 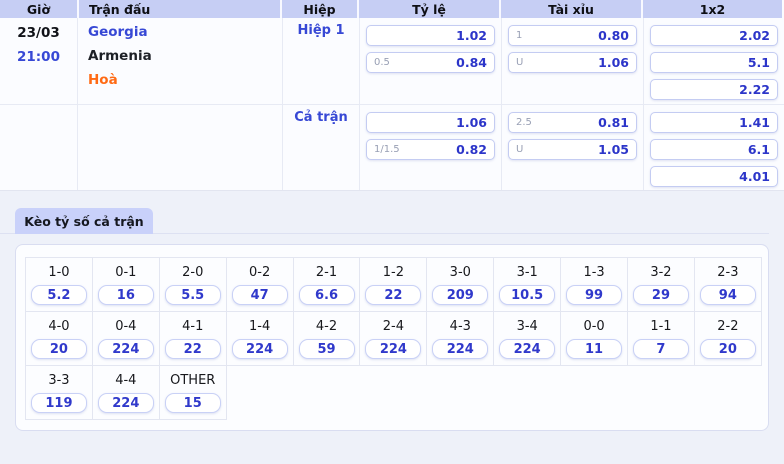 I want to click on score-label: 4-3, so click(x=460, y=326).